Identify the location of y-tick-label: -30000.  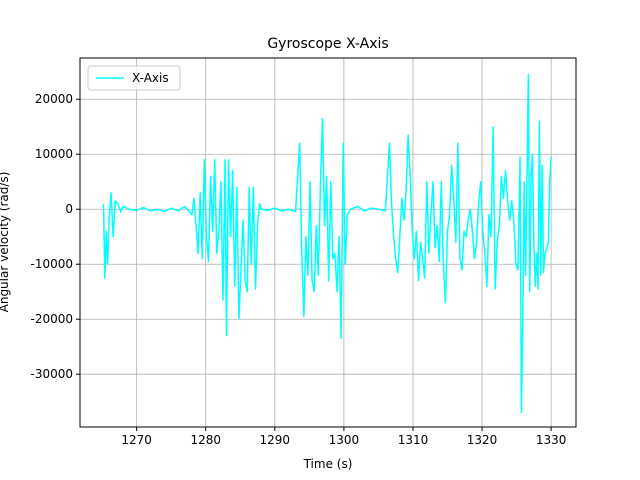
(51, 374).